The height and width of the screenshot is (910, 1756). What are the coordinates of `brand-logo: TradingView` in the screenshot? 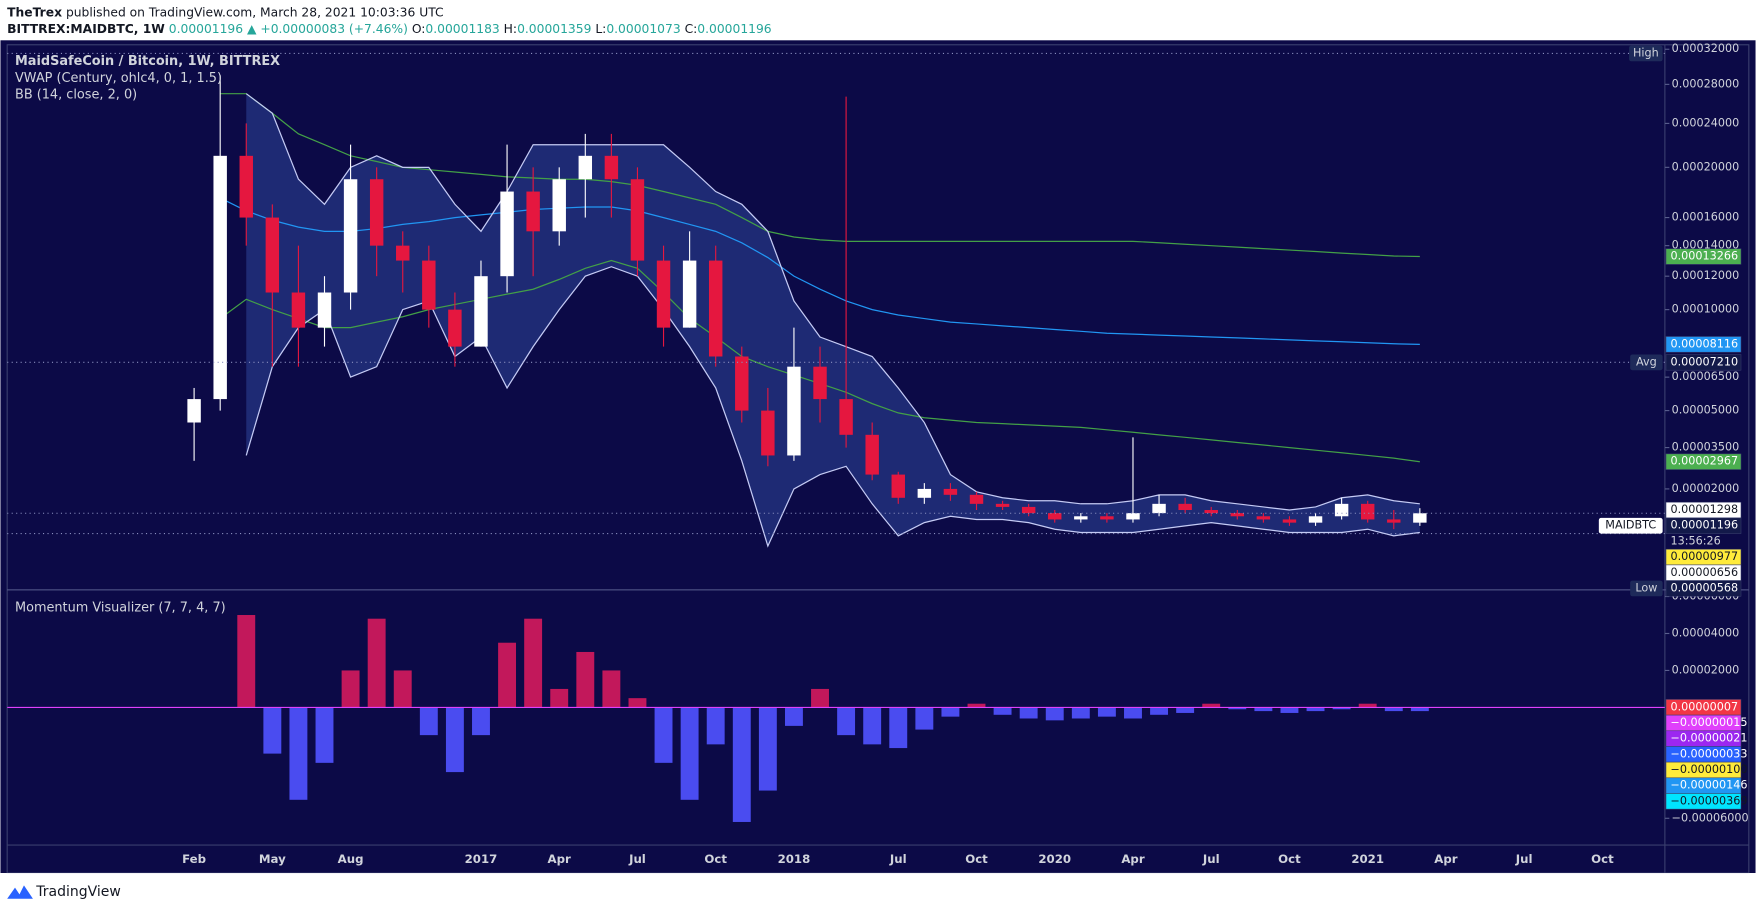 It's located at (64, 892).